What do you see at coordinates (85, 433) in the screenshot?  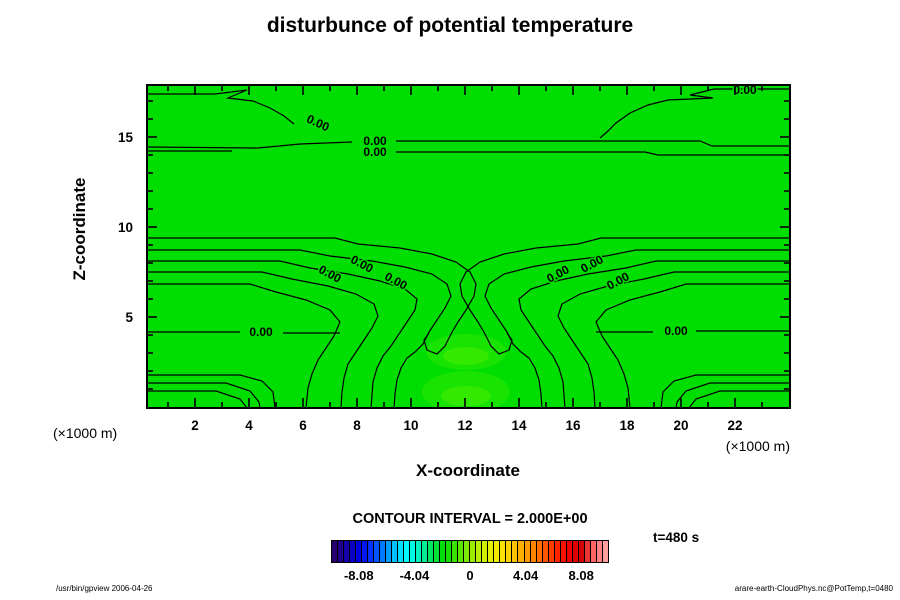 I see `x-axis-unit-left: (×1000 m)` at bounding box center [85, 433].